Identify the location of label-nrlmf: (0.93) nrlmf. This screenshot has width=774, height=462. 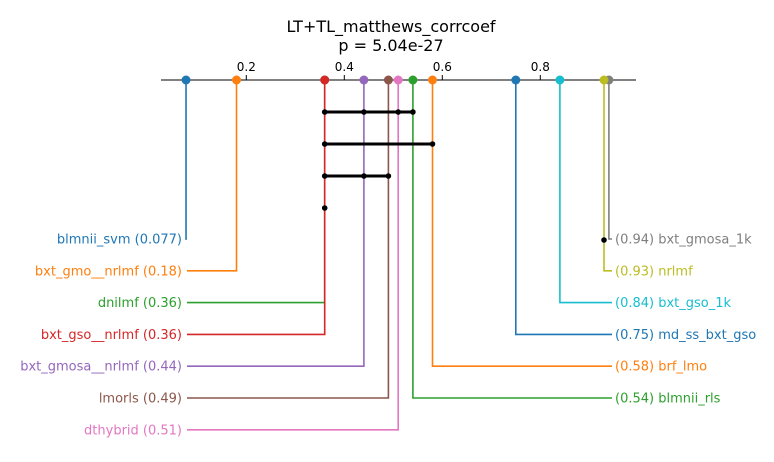
(654, 271).